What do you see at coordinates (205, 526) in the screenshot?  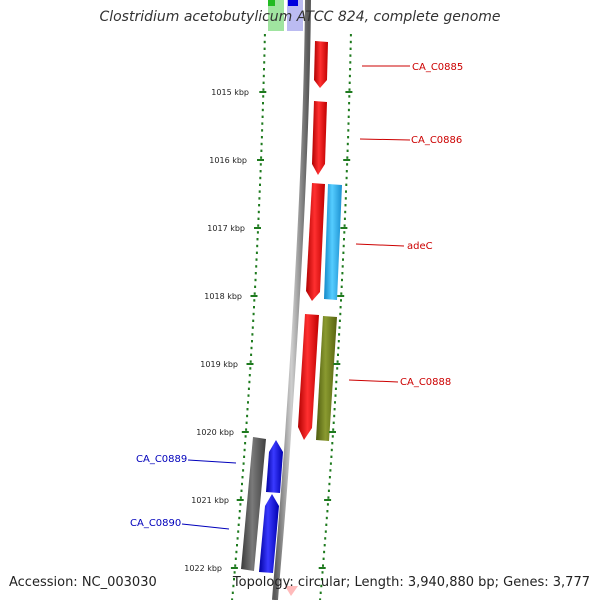 I see `leader-ca-c0890` at bounding box center [205, 526].